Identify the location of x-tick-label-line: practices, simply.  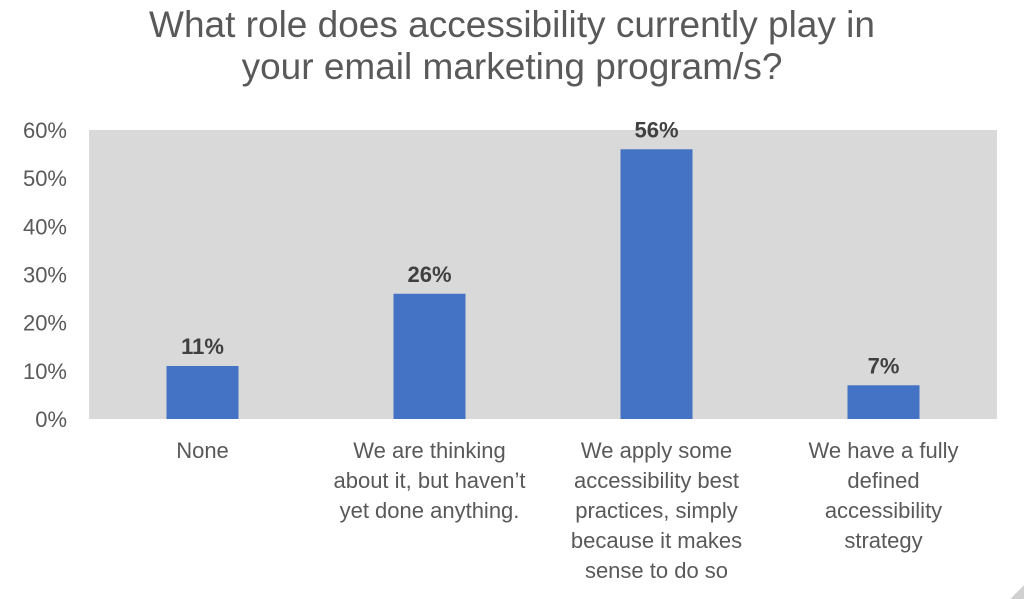
(656, 510).